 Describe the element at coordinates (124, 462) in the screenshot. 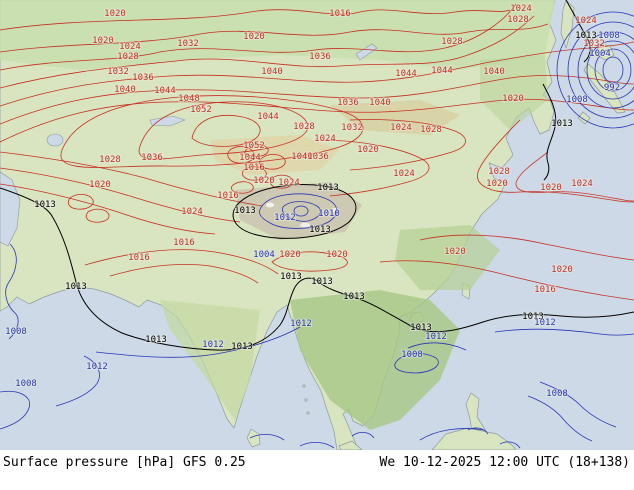

I see `product-label: Surface pressure [hPa] GFS 0.25` at that location.